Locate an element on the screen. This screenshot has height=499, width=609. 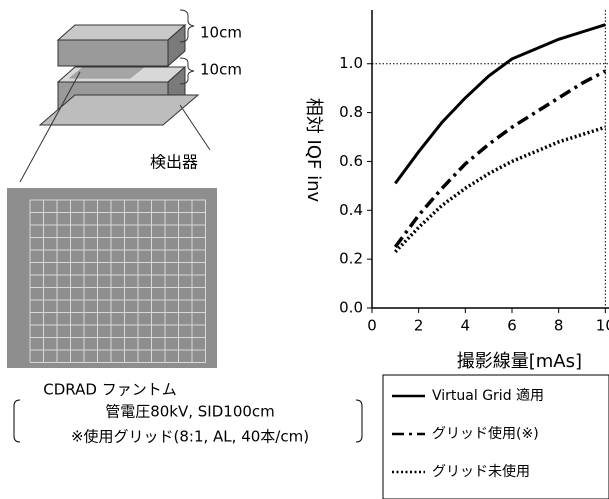
y-tick-label: 1.0 is located at coordinates (351, 63).